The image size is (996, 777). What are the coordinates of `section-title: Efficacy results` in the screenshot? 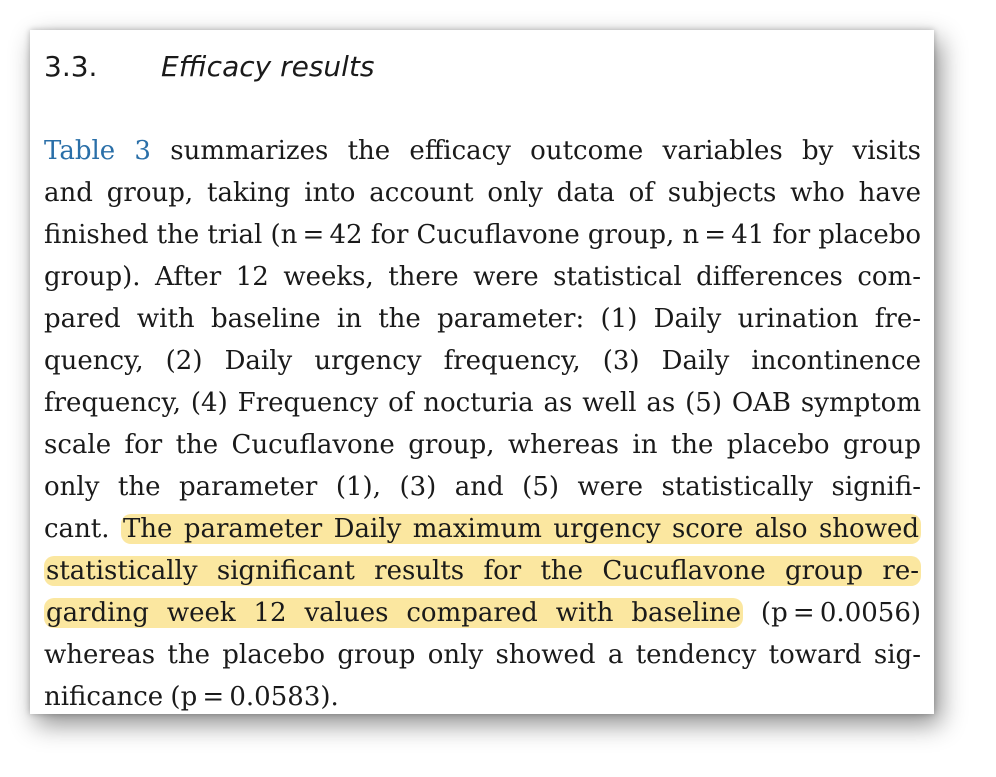 It's located at (268, 66).